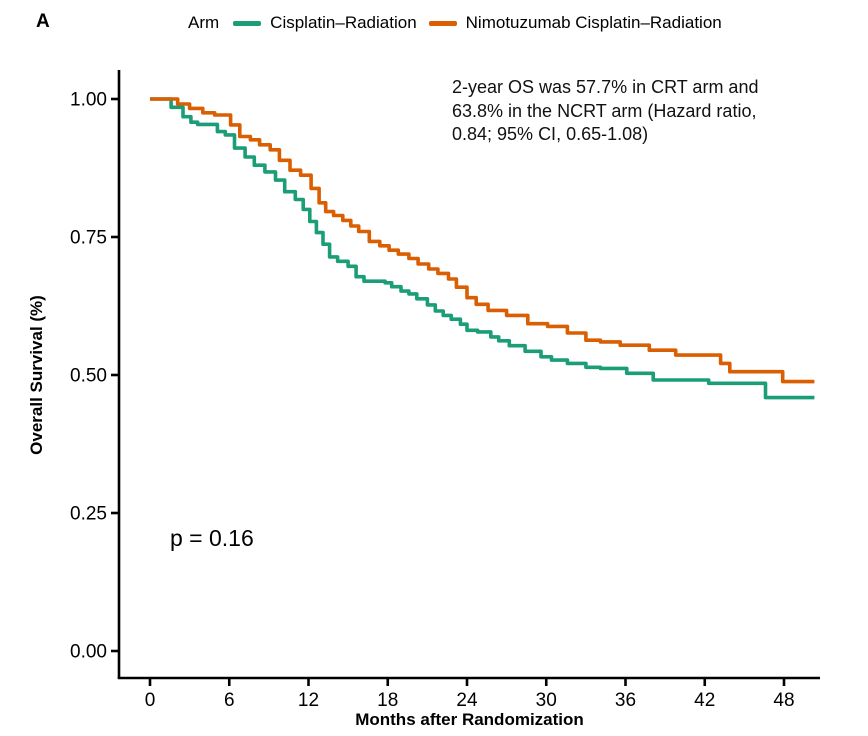 This screenshot has height=736, width=868. What do you see at coordinates (546, 700) in the screenshot?
I see `x-tick-label: 30` at bounding box center [546, 700].